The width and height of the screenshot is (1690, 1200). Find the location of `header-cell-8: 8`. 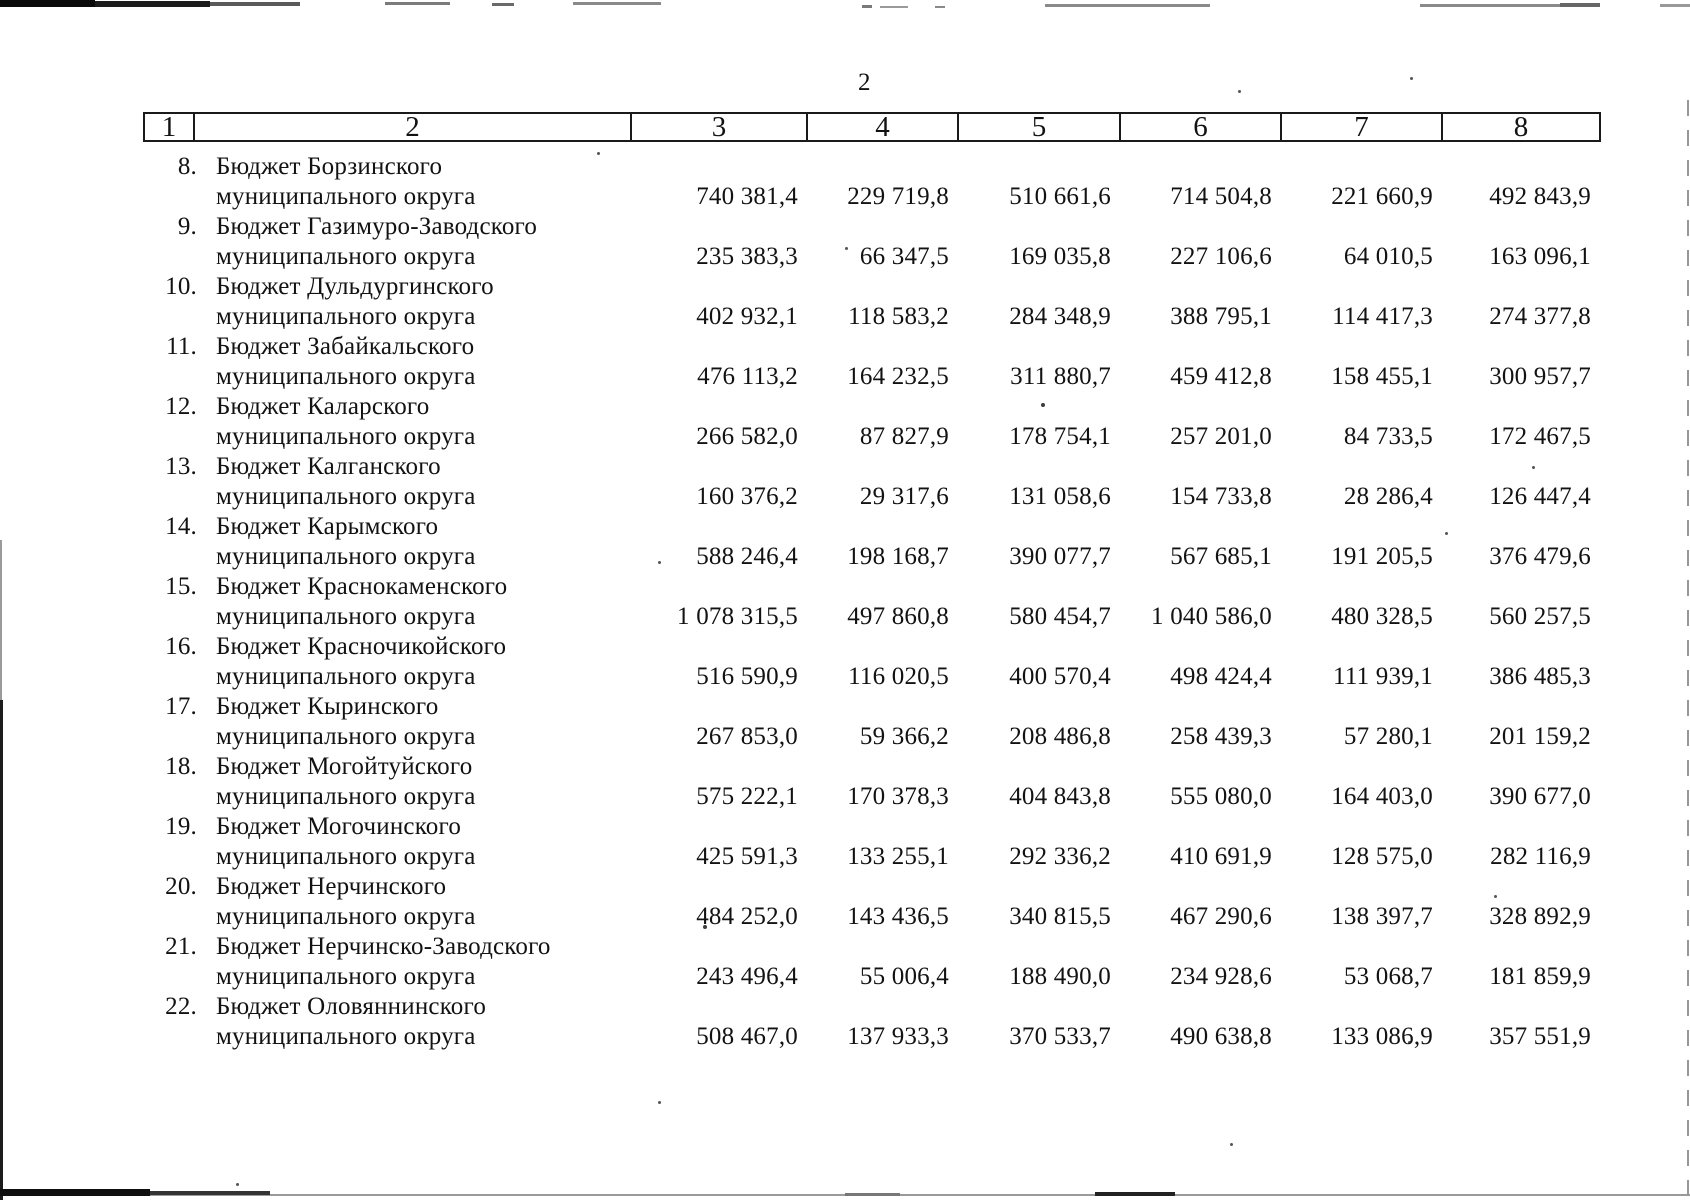

header-cell-8: 8 is located at coordinates (1521, 127).